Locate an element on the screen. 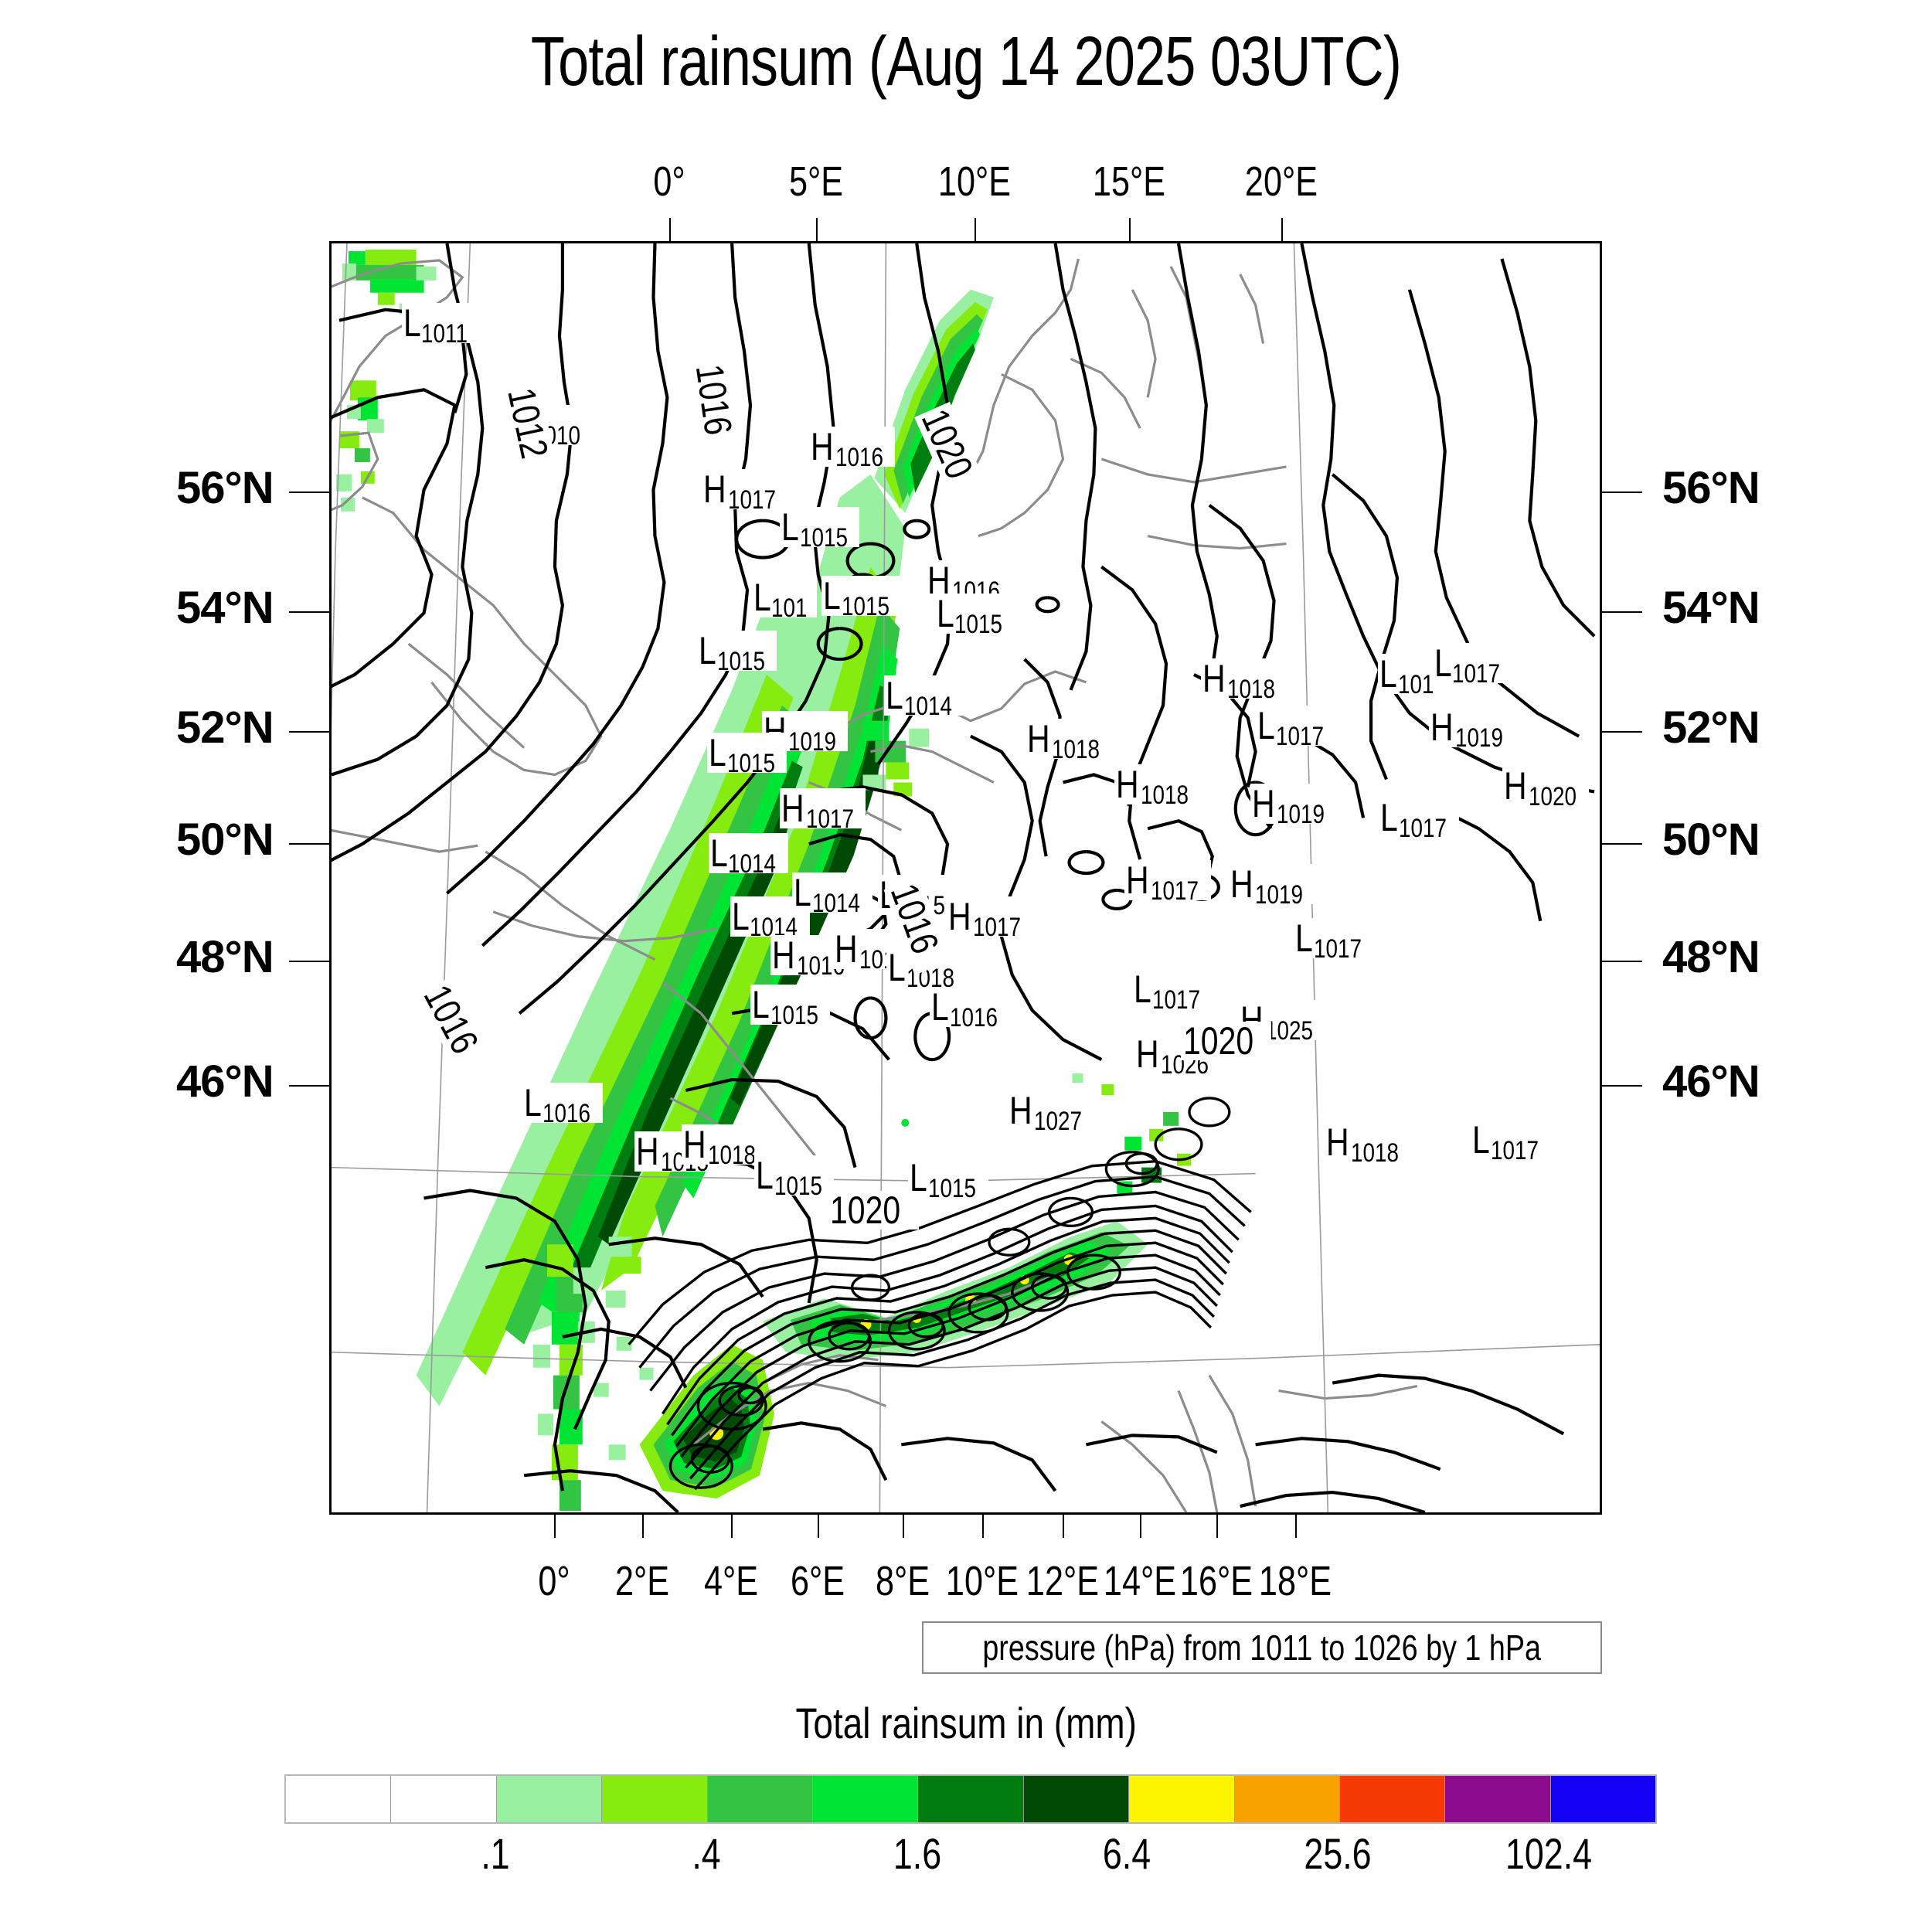  lon-tick-bottom: 14°E is located at coordinates (1140, 1581).